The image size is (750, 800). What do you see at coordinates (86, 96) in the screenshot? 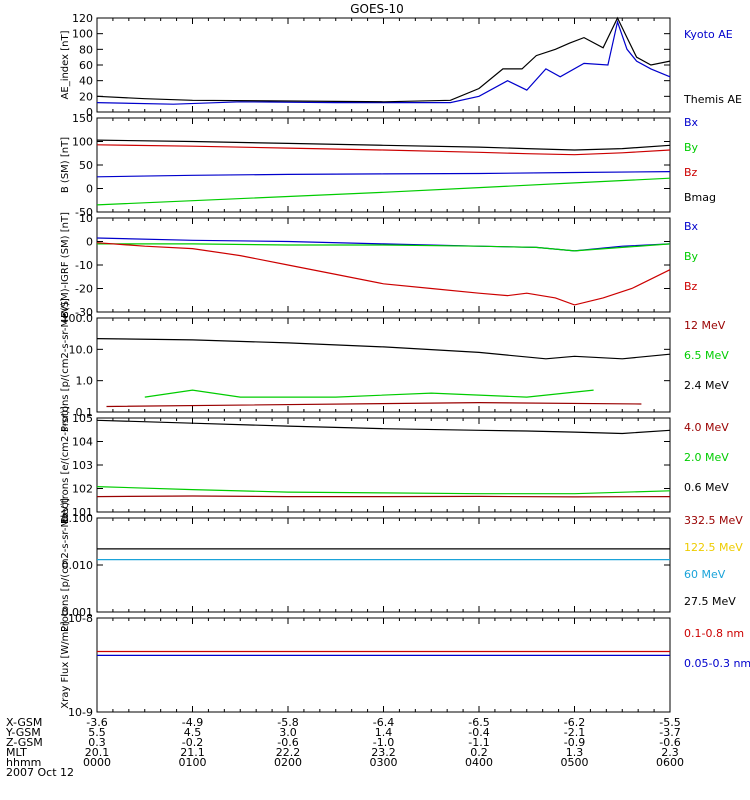
I see `y-tick-label: 20` at bounding box center [86, 96].